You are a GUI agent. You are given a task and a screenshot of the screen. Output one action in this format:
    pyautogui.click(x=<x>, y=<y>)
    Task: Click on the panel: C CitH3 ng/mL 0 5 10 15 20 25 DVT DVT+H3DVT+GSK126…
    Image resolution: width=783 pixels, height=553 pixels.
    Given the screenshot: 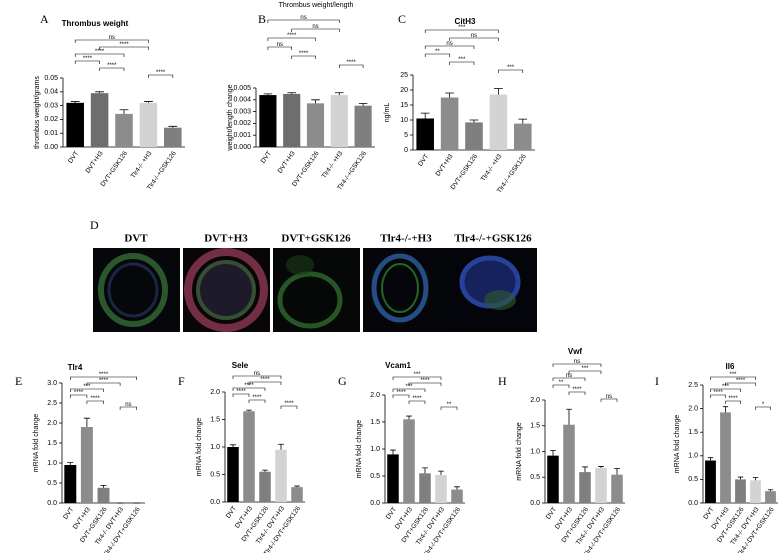 What is the action you would take?
    pyautogui.click(x=459, y=103)
    